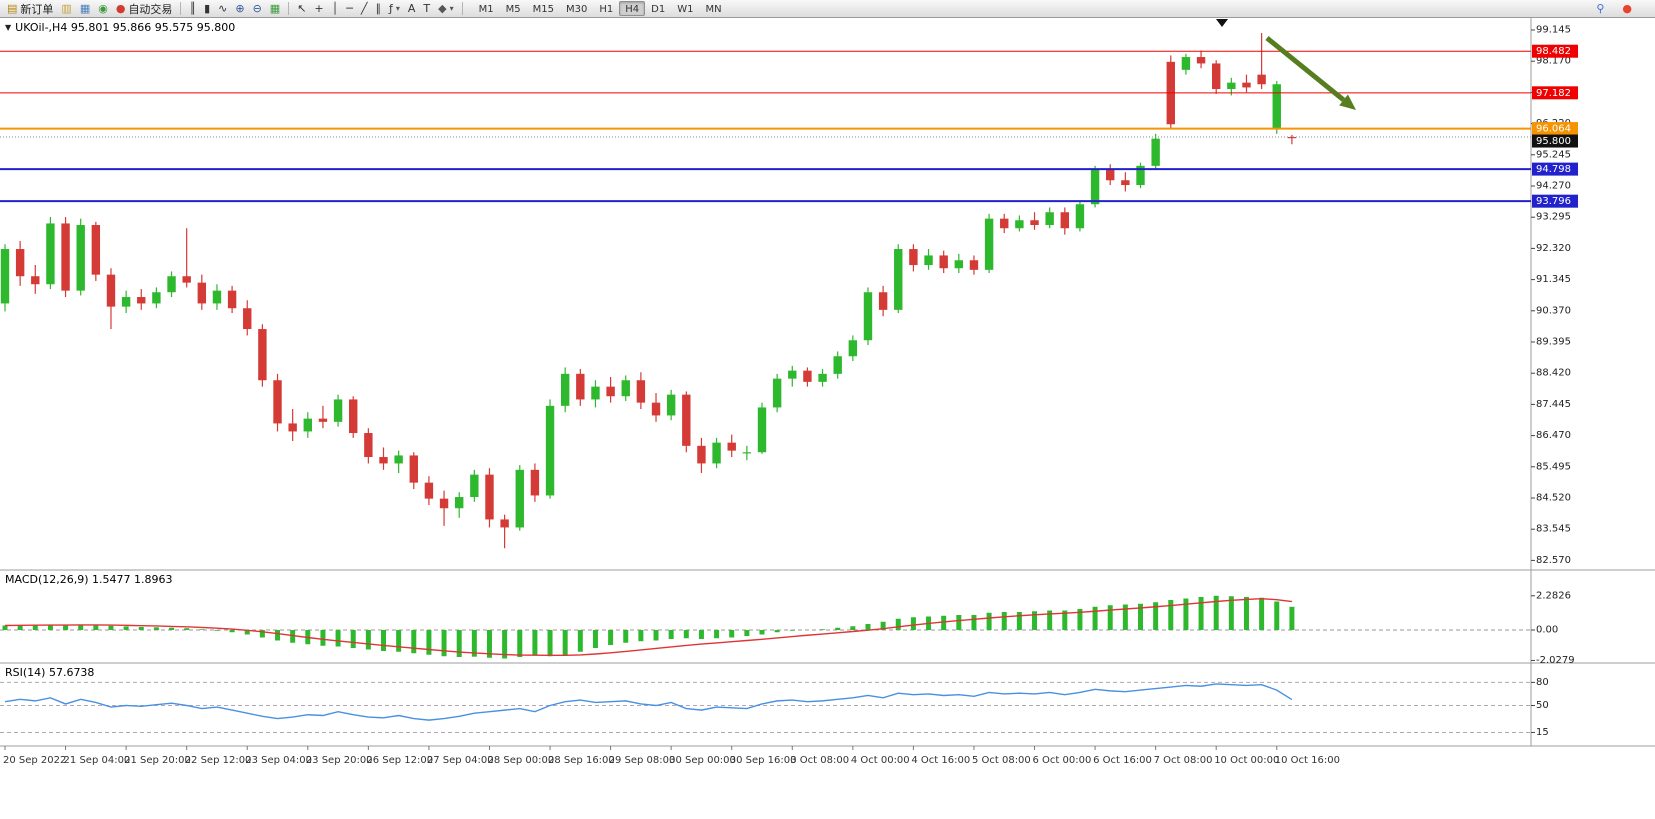  Describe the element at coordinates (1553, 279) in the screenshot. I see `svg-text: 91.345` at that location.